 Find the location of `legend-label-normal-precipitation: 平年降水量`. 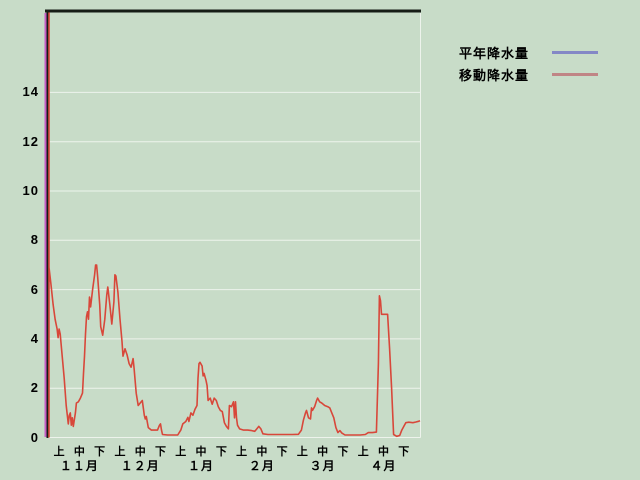

legend-label-normal-precipitation: 平年降水量 is located at coordinates (494, 53).